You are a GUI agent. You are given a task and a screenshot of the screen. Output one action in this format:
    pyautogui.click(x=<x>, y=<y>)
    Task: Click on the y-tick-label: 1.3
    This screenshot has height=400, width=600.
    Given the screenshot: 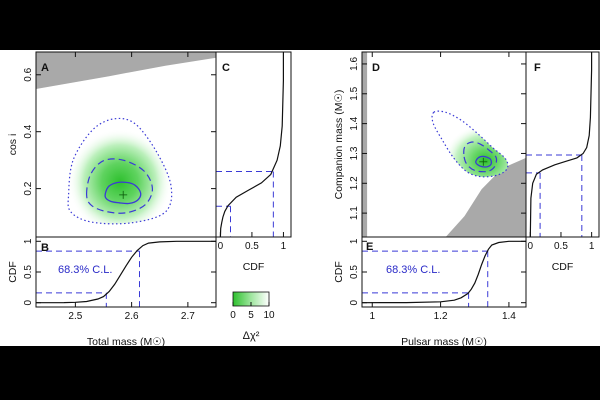 What is the action you would take?
    pyautogui.click(x=354, y=153)
    